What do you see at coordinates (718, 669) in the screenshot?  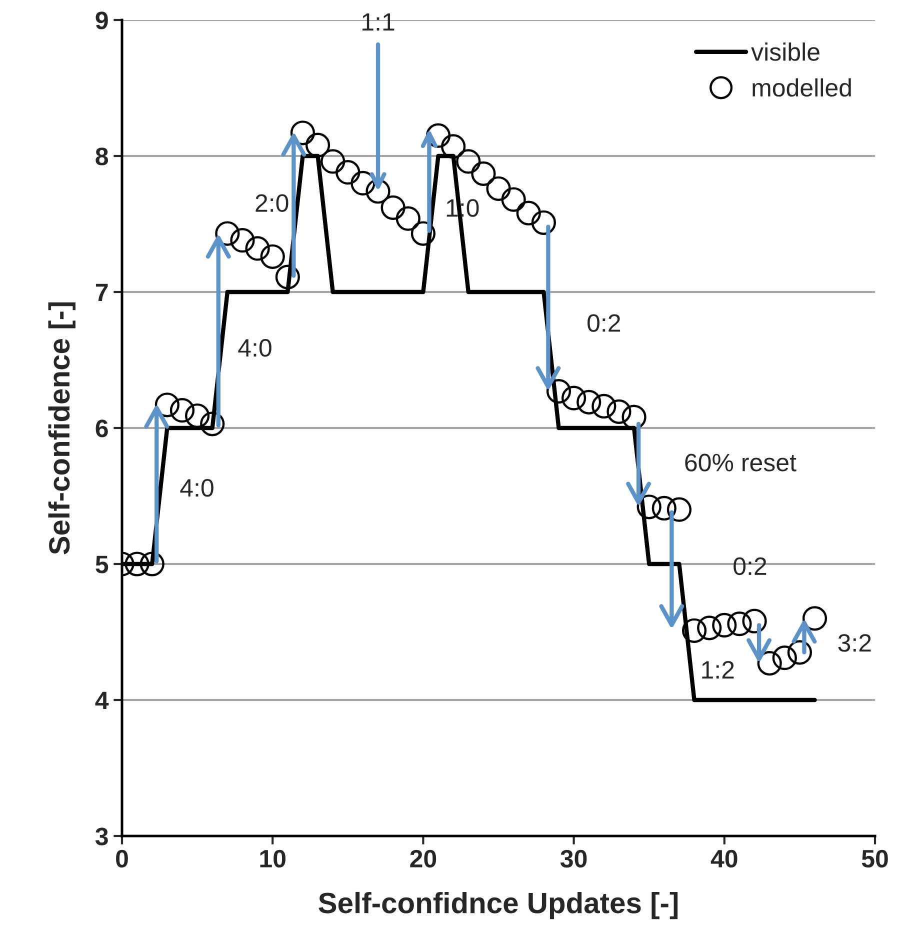 I see `annotation: 1:2` at bounding box center [718, 669].